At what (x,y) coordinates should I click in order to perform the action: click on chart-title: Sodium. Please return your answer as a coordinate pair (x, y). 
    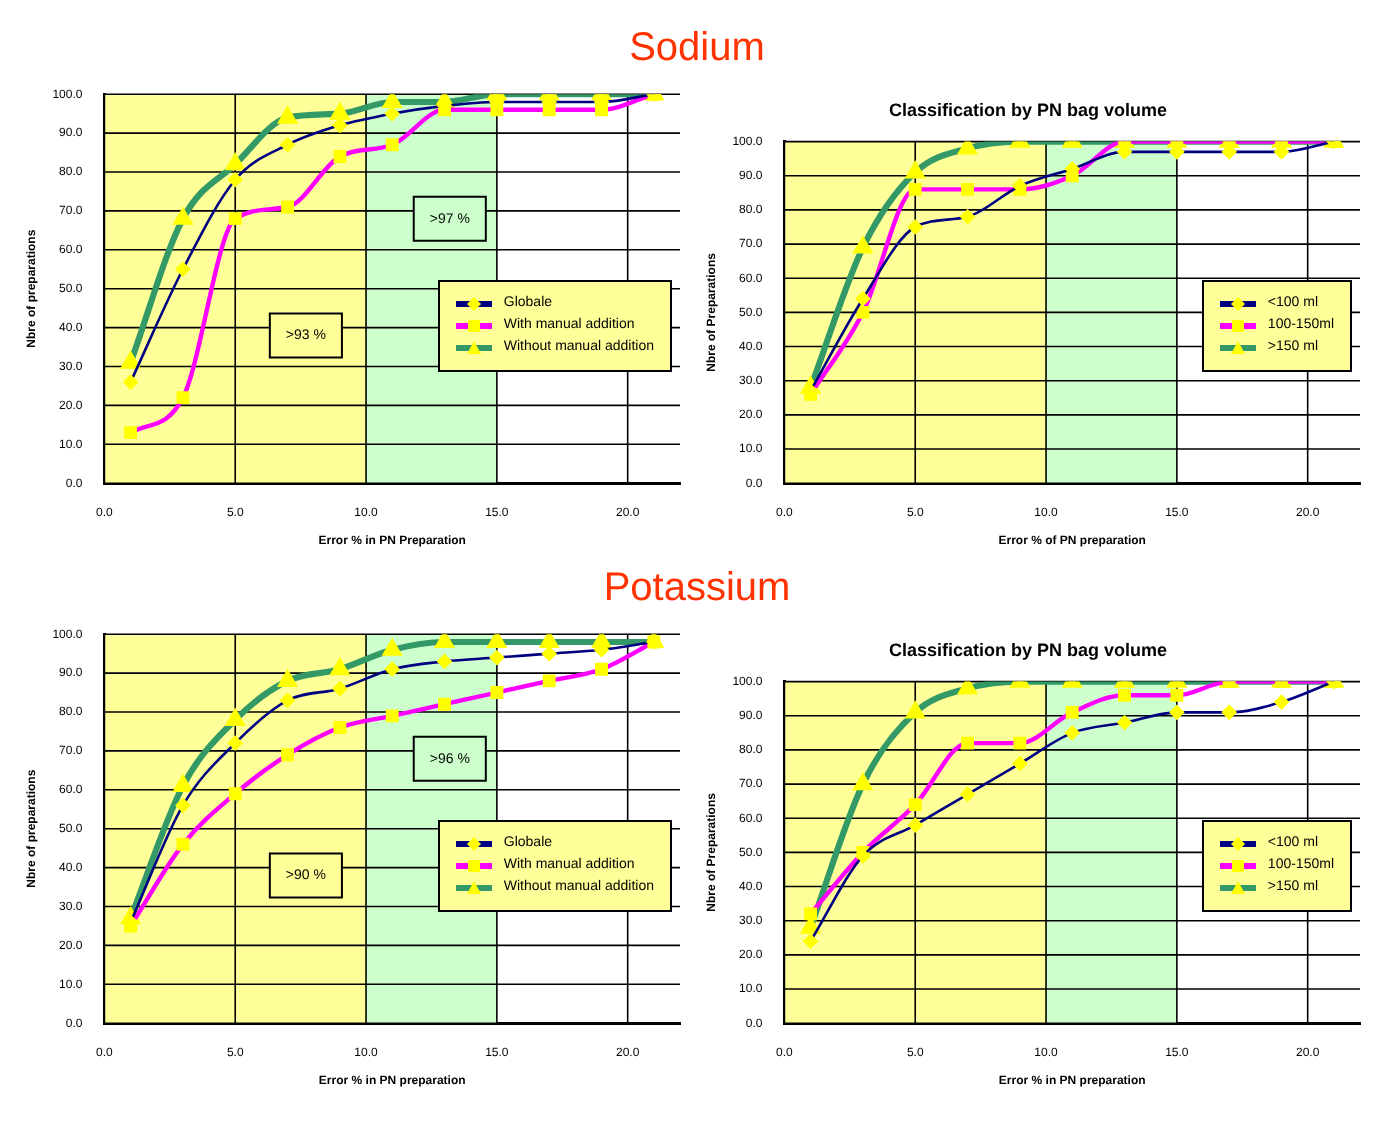
    Looking at the image, I should click on (697, 49).